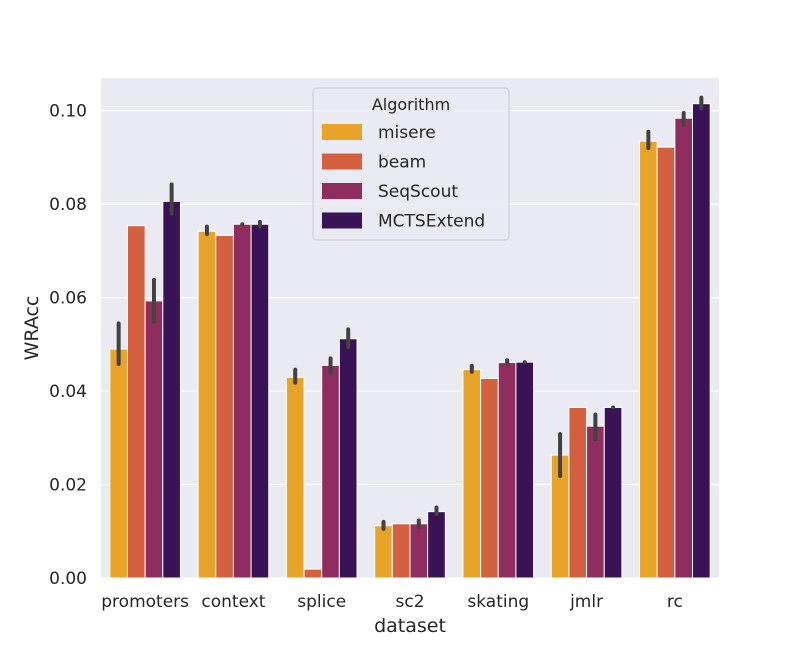 This screenshot has width=800, height=650. I want to click on x-tick-label: promoters, so click(145, 602).